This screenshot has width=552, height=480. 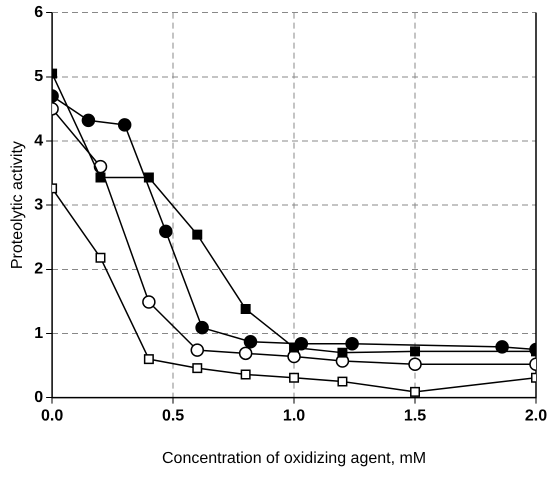 What do you see at coordinates (415, 416) in the screenshot?
I see `x-tick-label: 1.5` at bounding box center [415, 416].